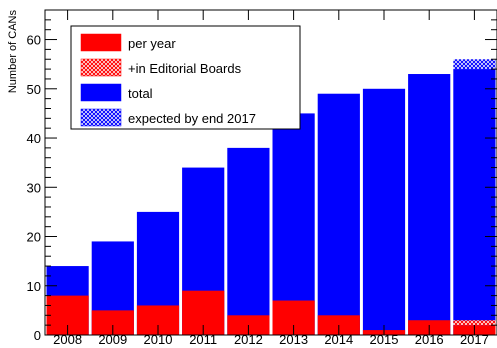 Image resolution: width=497 pixels, height=348 pixels. Describe the element at coordinates (474, 339) in the screenshot. I see `x-tick-label-2017: 2017` at that location.